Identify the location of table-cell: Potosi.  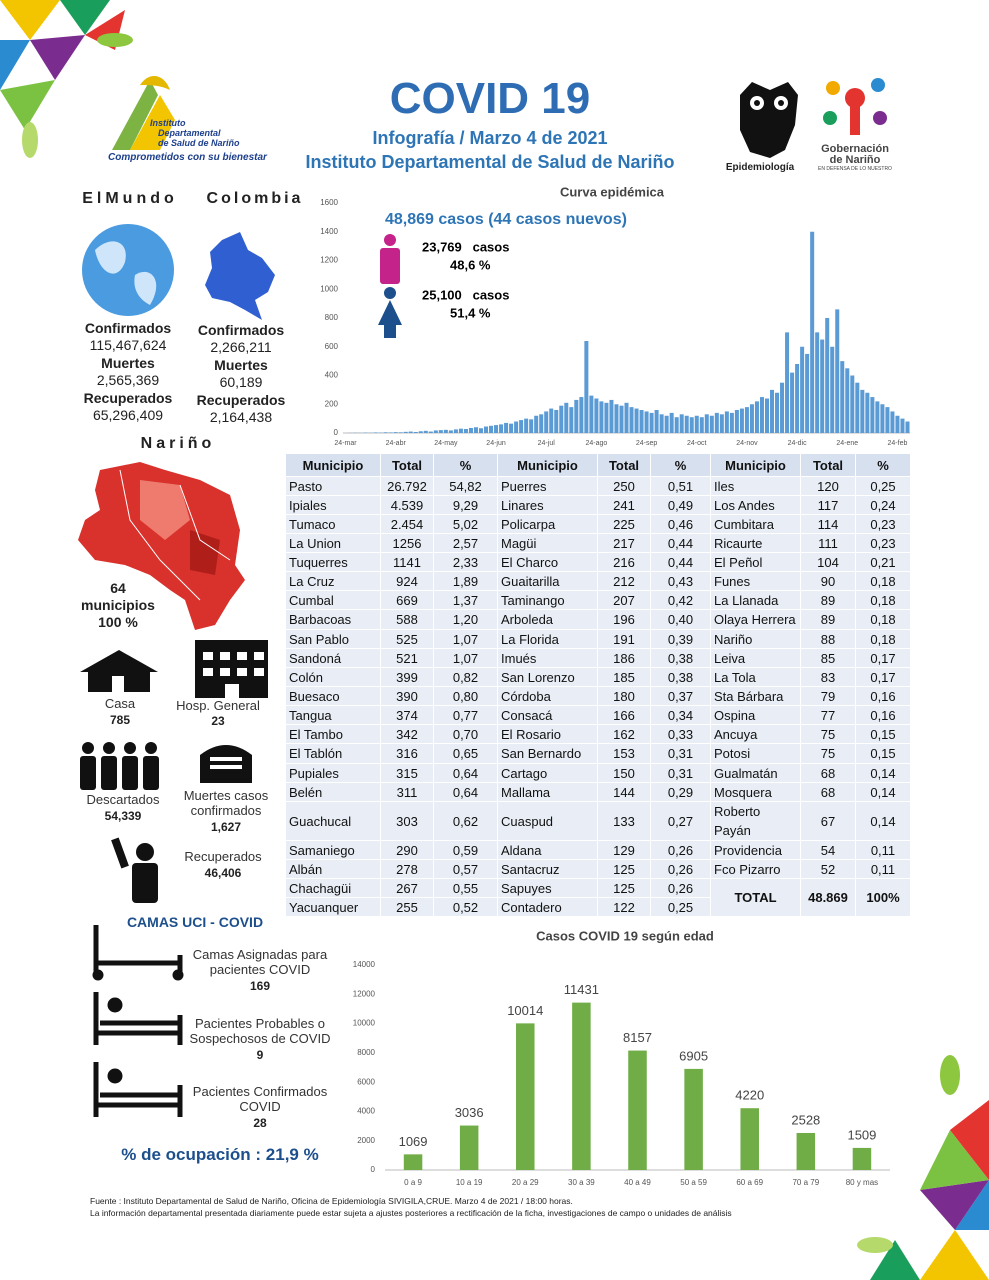
(755, 753).